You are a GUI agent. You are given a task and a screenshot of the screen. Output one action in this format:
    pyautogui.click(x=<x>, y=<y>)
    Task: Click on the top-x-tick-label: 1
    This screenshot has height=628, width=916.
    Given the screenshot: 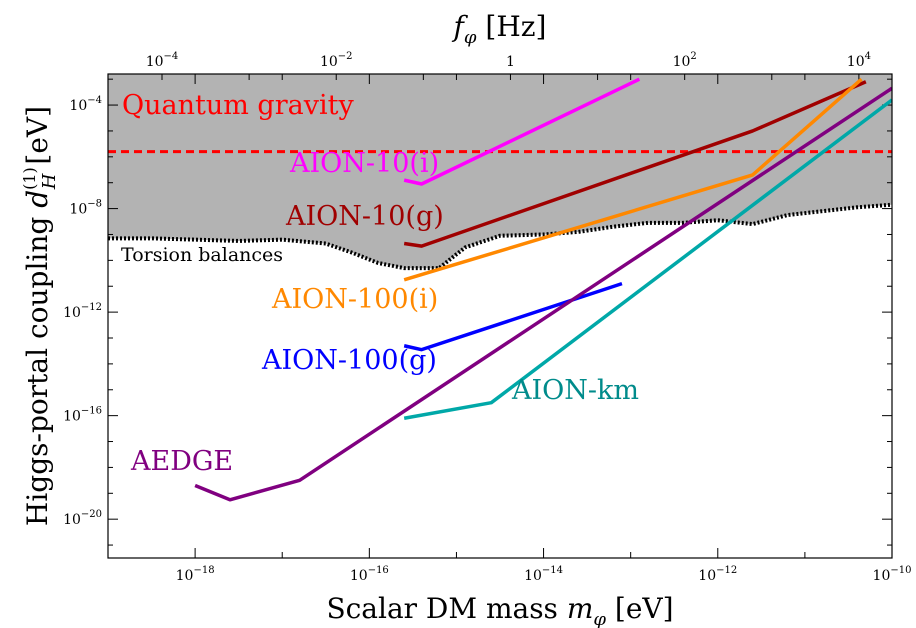 What is the action you would take?
    pyautogui.click(x=510, y=62)
    